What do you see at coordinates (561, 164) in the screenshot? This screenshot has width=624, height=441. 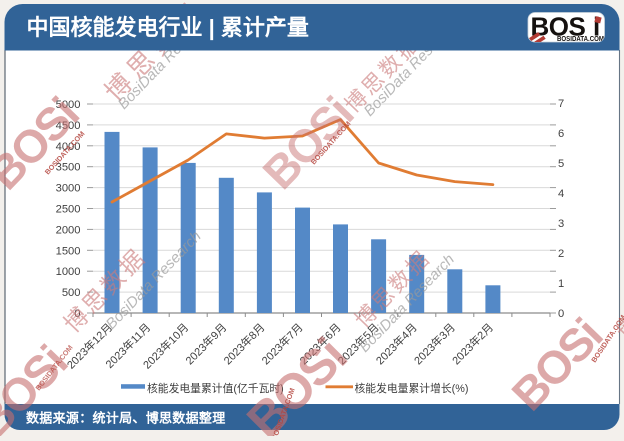 I see `svg-text: 5` at bounding box center [561, 164].